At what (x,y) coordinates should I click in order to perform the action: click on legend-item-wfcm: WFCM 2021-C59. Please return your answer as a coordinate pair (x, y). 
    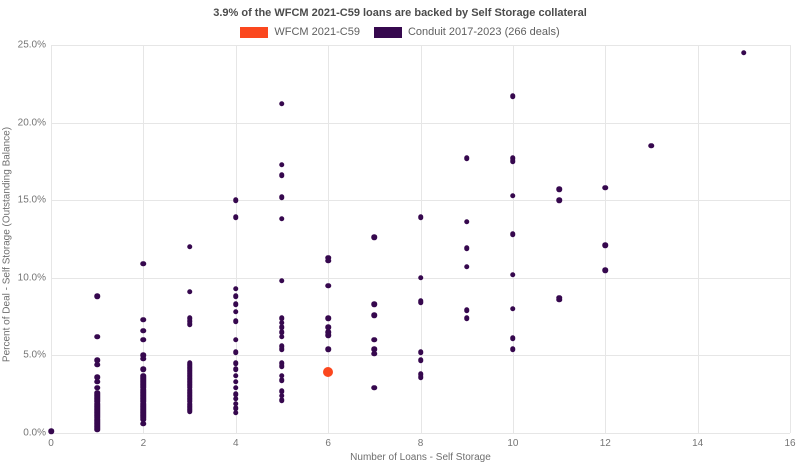
    Looking at the image, I should click on (300, 32).